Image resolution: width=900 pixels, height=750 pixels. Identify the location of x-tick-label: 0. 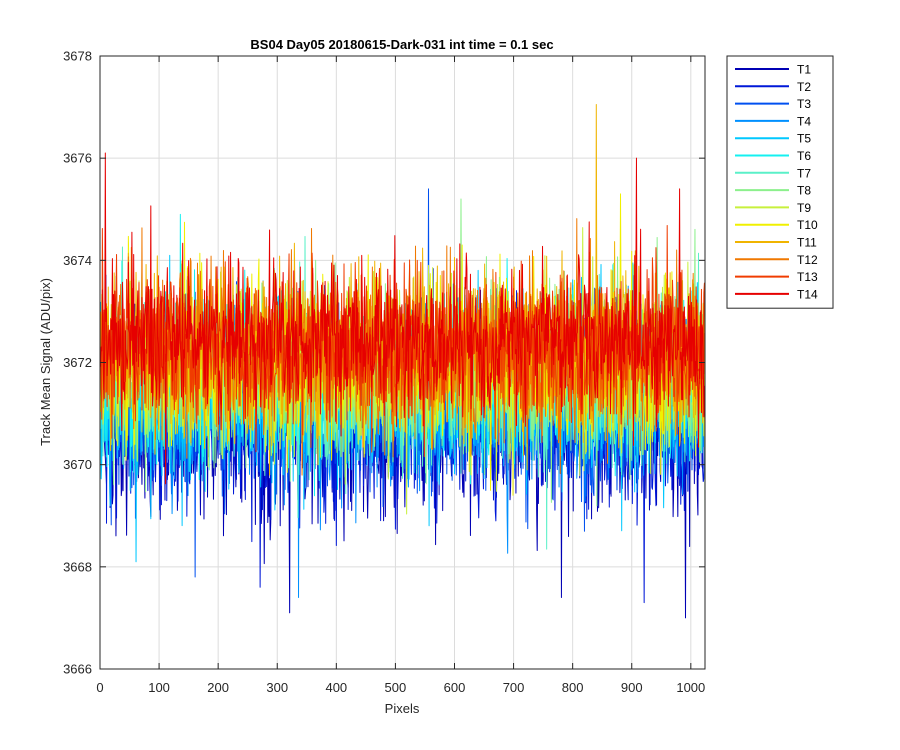
(99, 687).